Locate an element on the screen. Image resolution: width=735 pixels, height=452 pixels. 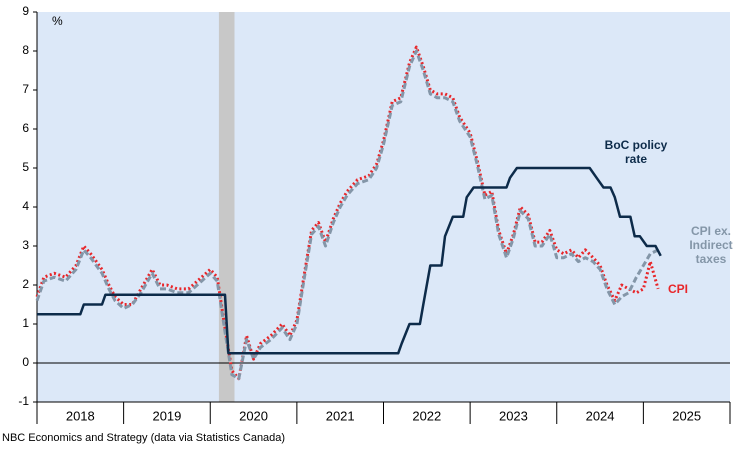
y-tick-label: 5 is located at coordinates (25, 167).